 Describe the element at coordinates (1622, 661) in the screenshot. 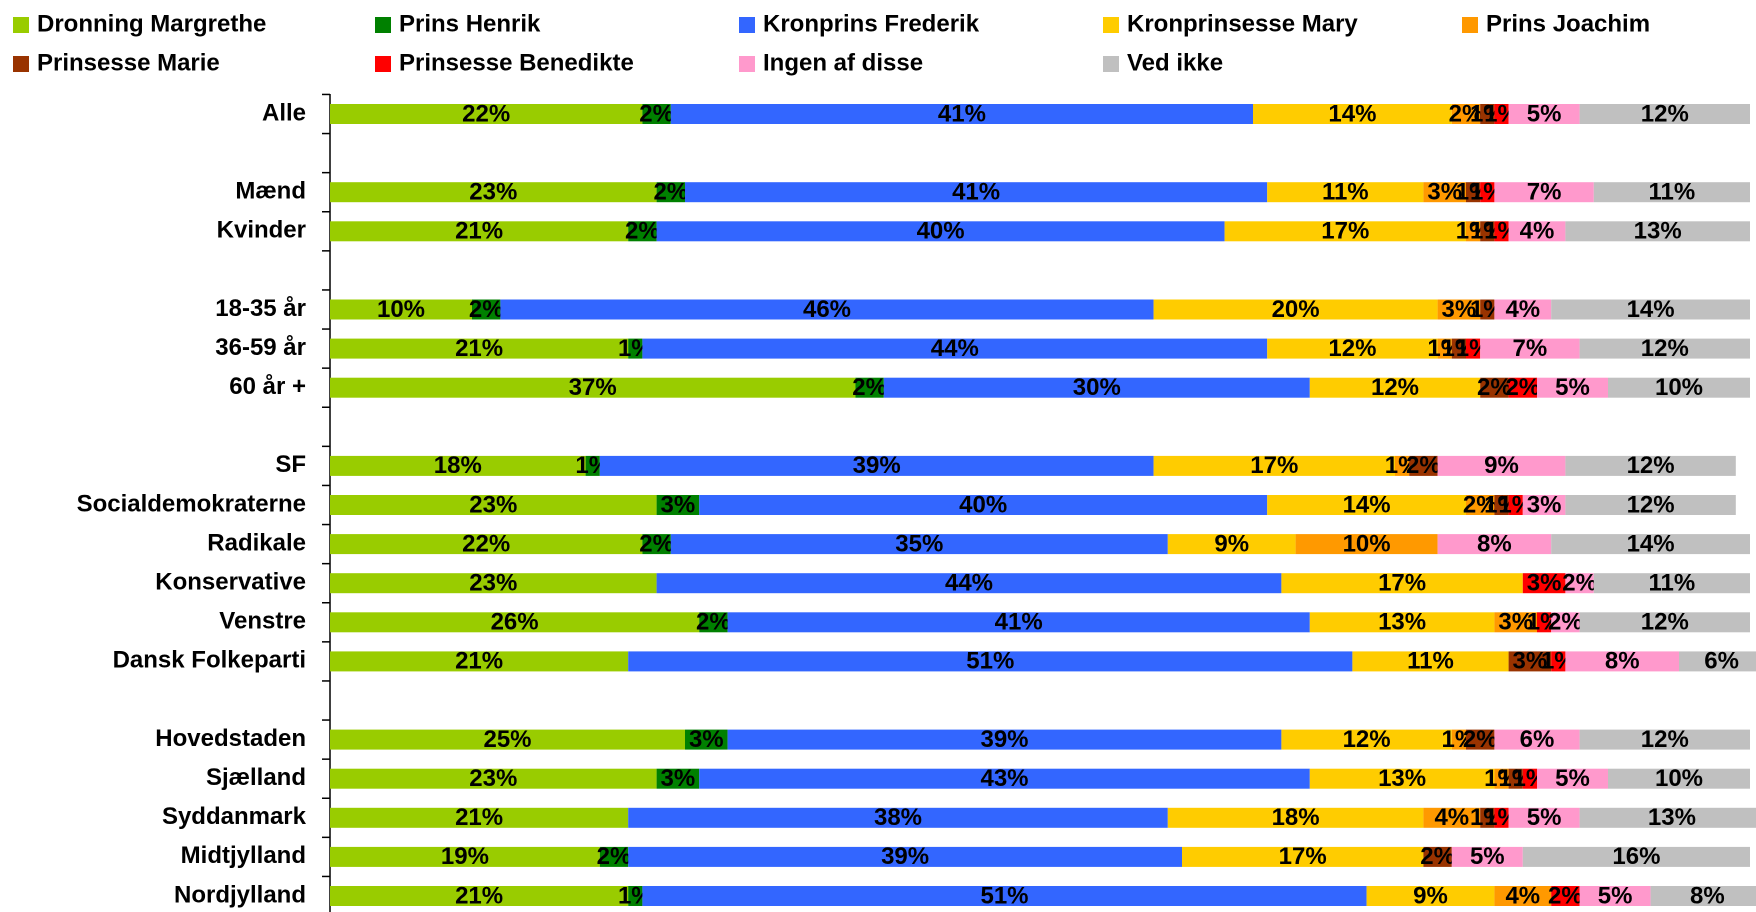

I see `data-label: 8%` at that location.